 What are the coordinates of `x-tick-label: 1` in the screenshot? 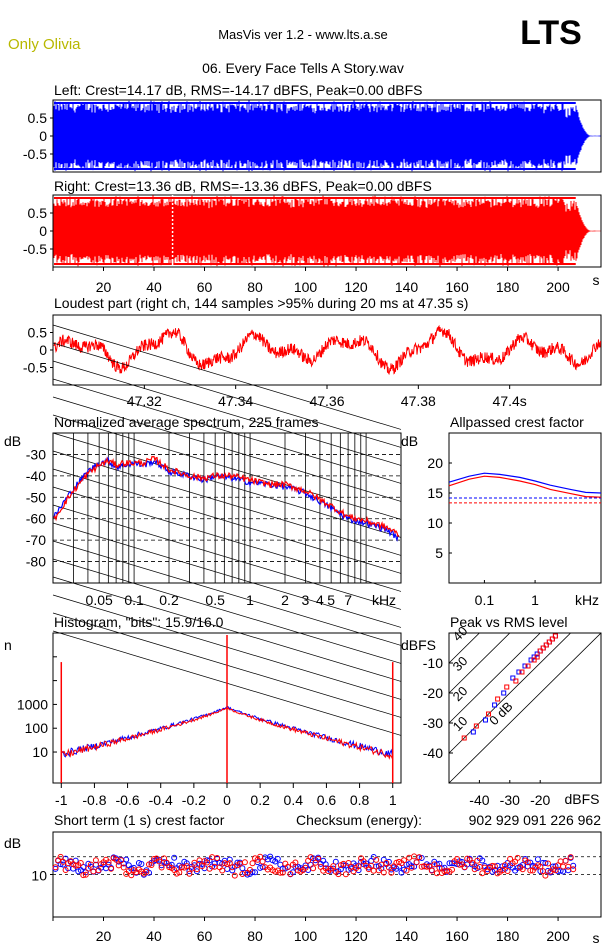 It's located at (250, 600).